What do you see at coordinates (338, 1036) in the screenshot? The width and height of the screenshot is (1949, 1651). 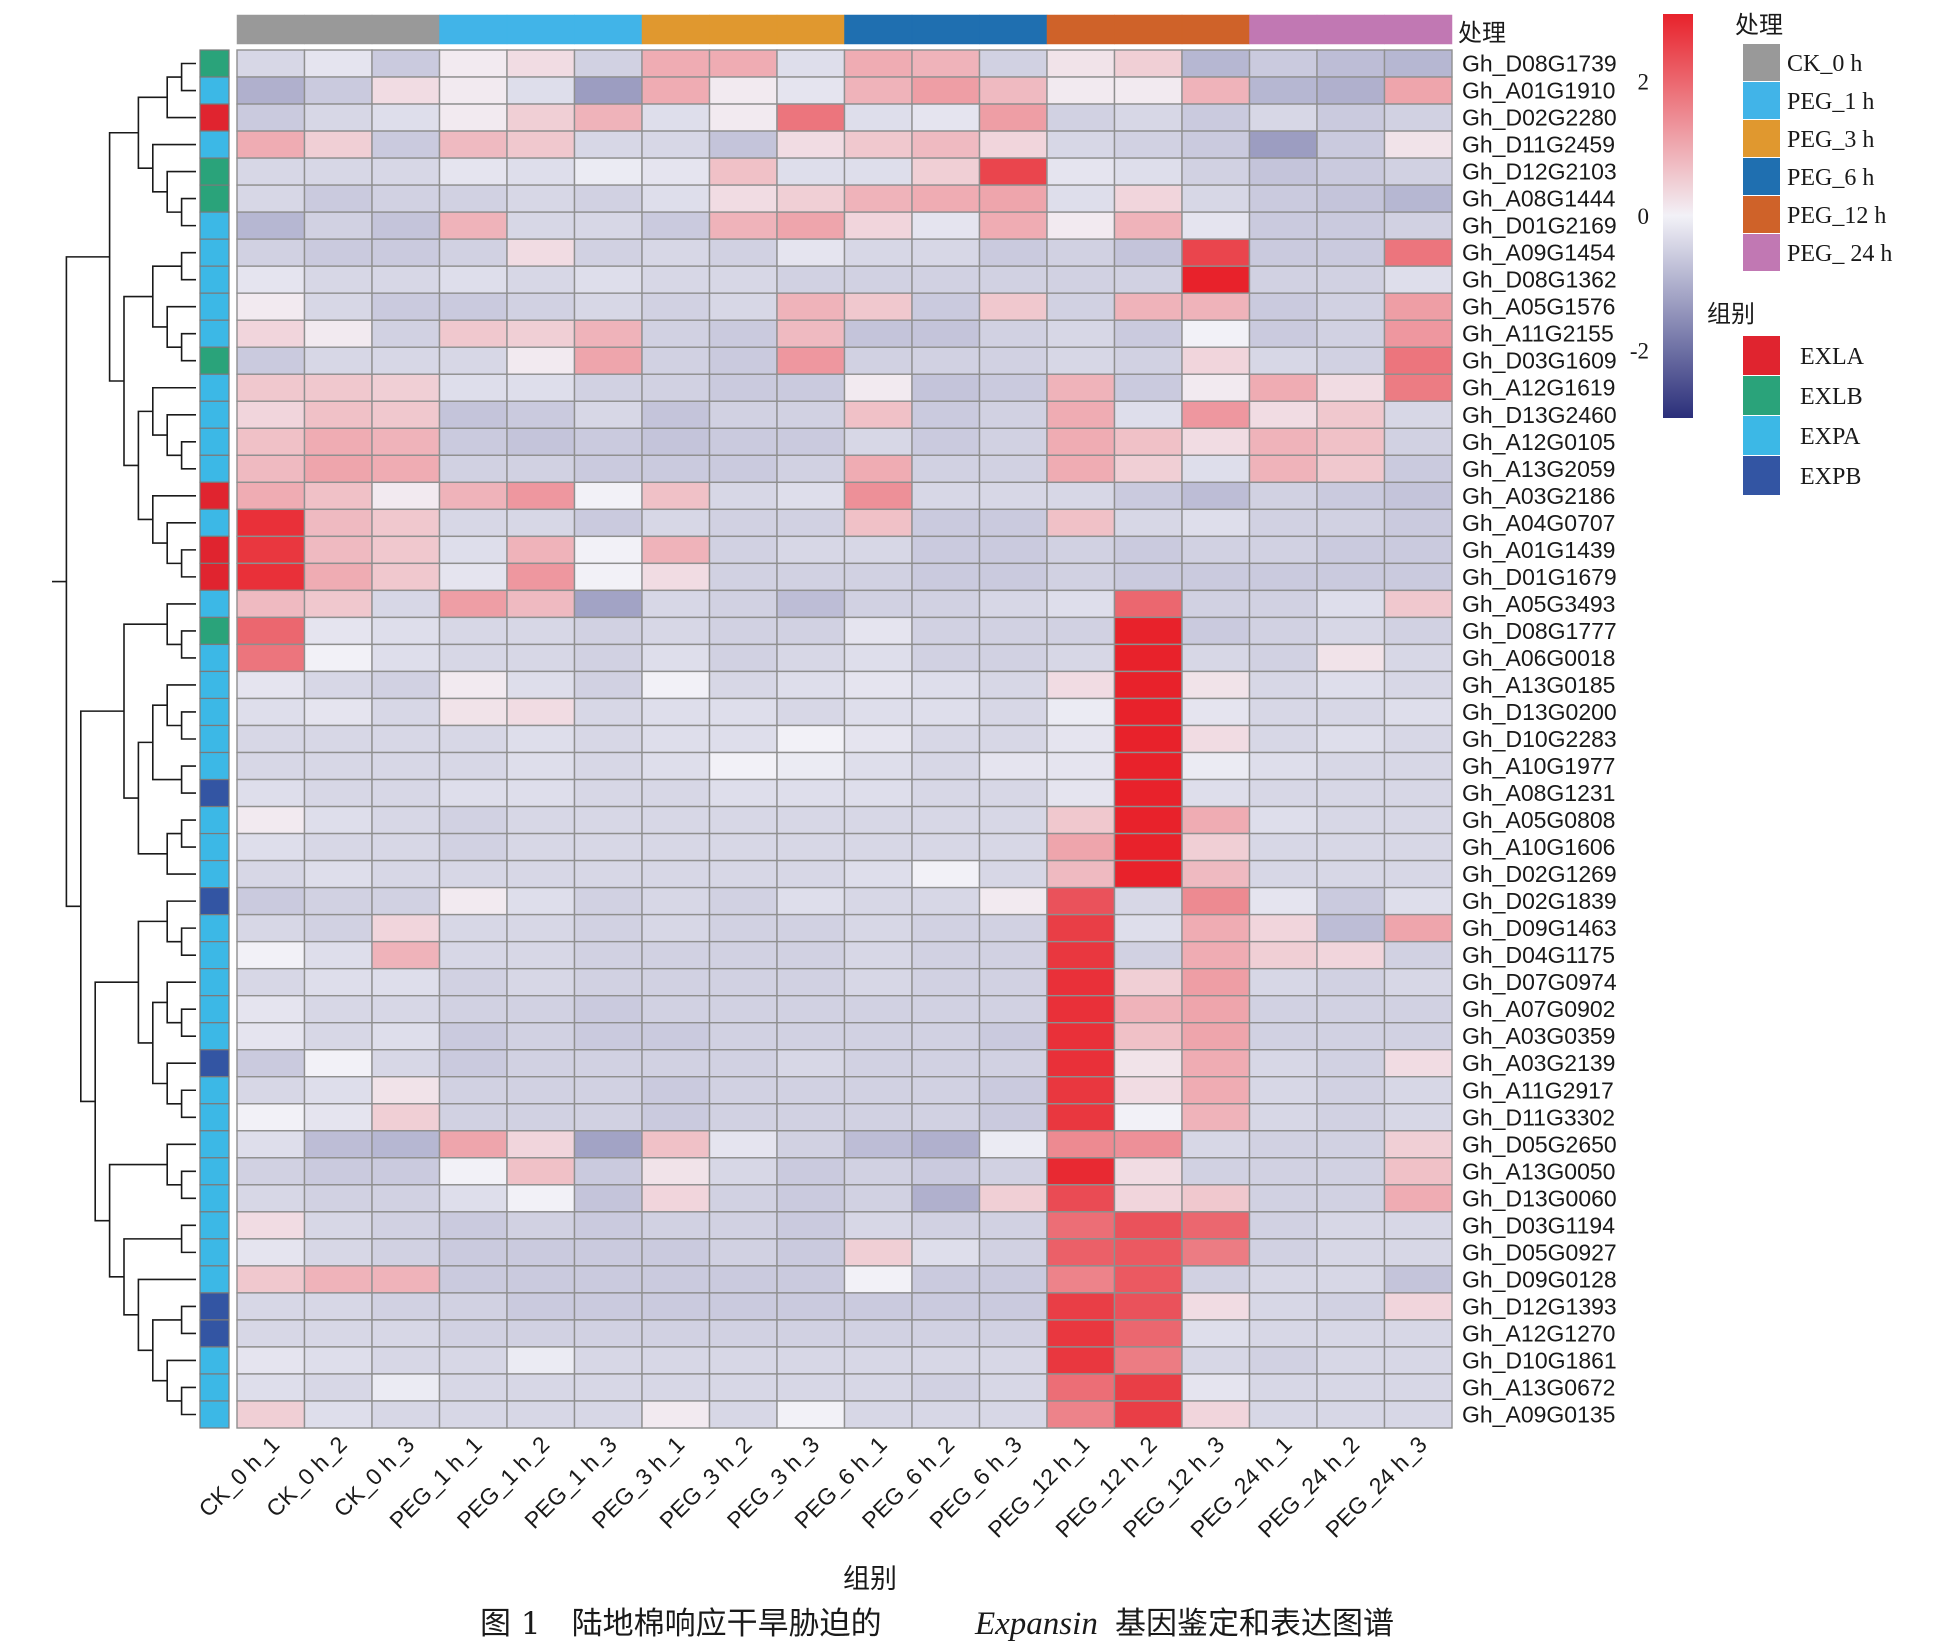 I see `cell-Gh_A03G0359-CK_0 h_2` at bounding box center [338, 1036].